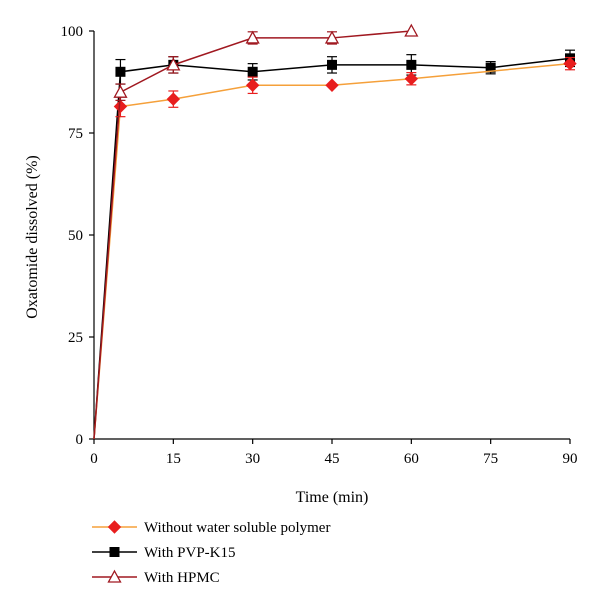  What do you see at coordinates (570, 459) in the screenshot?
I see `x-tick-label: 90` at bounding box center [570, 459].